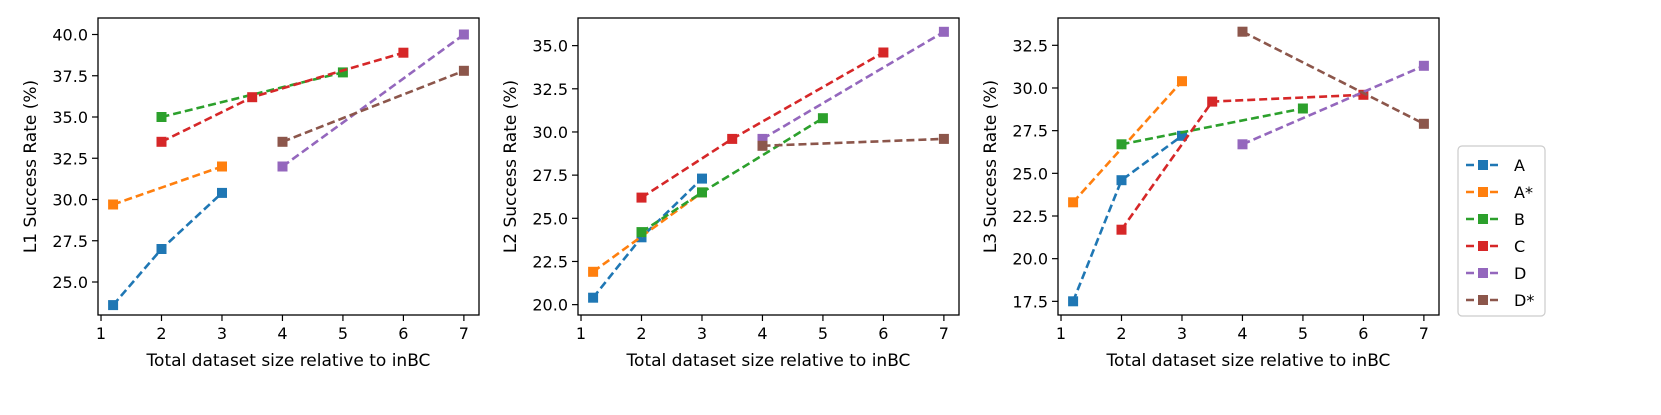 This screenshot has height=415, width=1661. Describe the element at coordinates (70, 76) in the screenshot. I see `y-tick-label: 37.5` at that location.